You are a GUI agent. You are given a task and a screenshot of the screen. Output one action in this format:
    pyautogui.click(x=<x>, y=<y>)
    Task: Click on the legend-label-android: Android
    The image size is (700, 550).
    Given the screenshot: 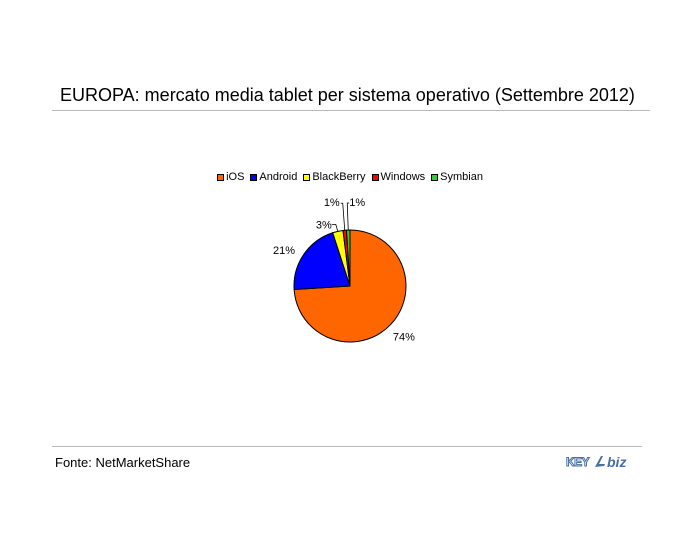 What is the action you would take?
    pyautogui.click(x=278, y=177)
    